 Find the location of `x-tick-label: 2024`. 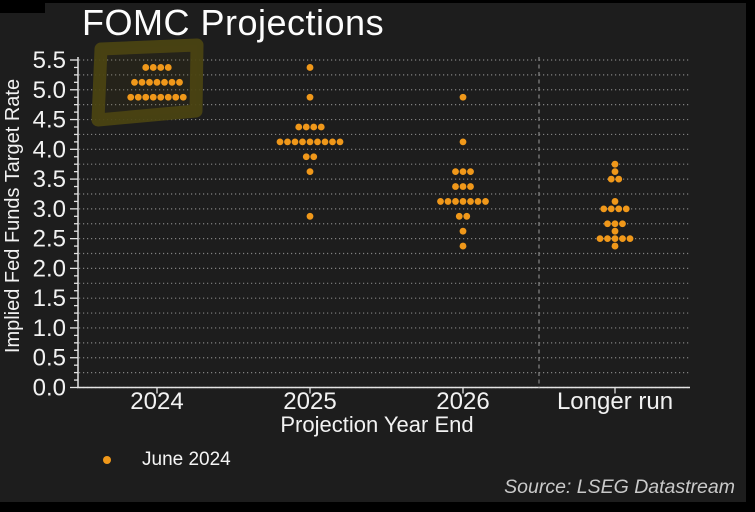

x-tick-label: 2024 is located at coordinates (156, 401).